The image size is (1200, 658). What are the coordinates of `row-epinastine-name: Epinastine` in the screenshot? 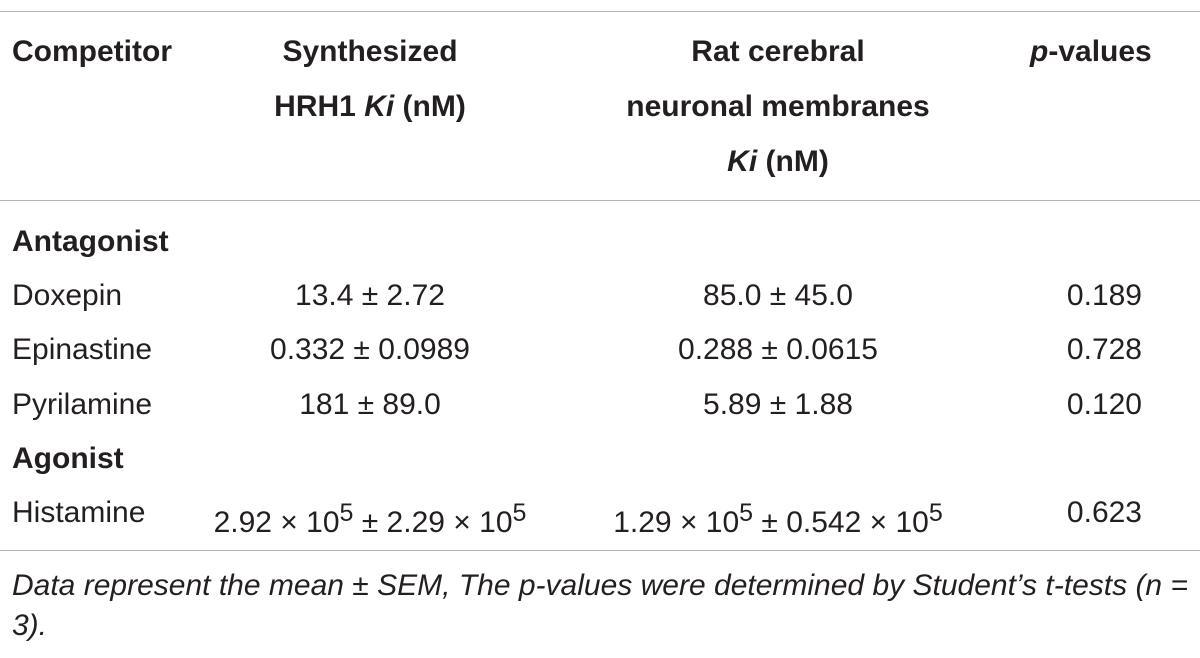 It's located at (82, 349).